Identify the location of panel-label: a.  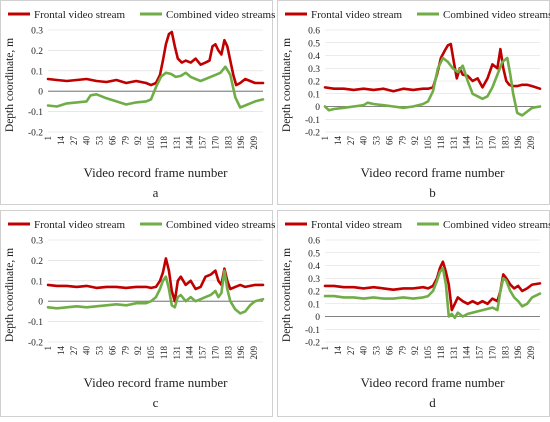
(156, 192).